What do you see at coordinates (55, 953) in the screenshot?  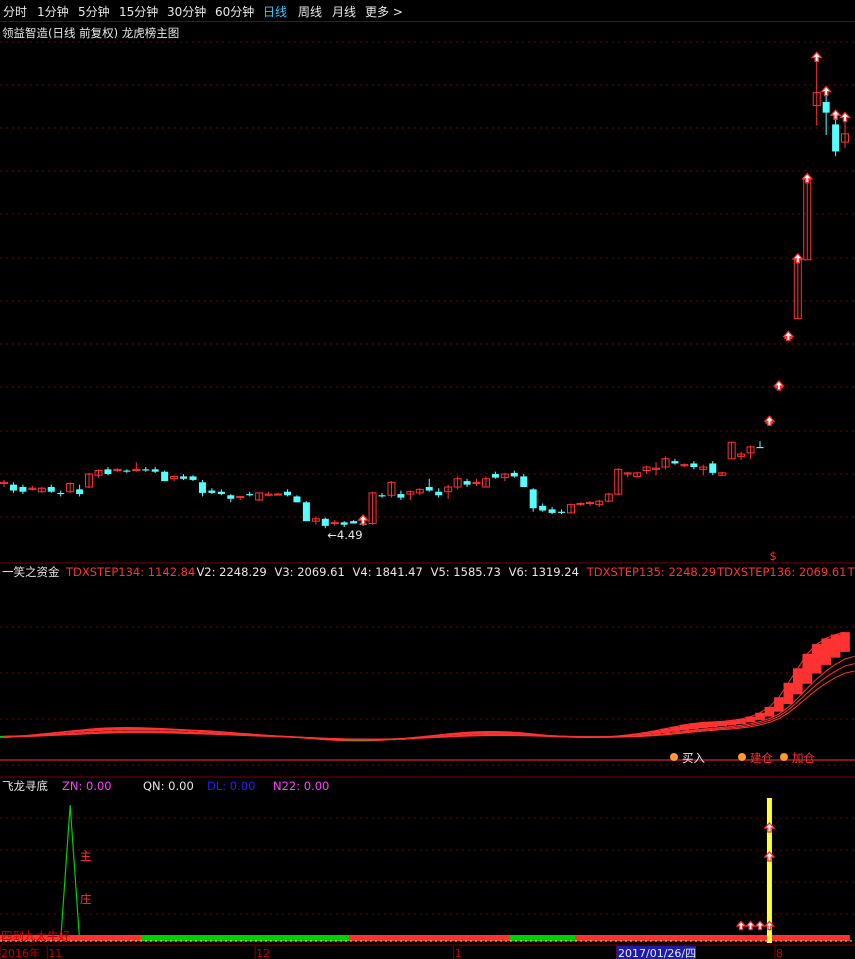 I see `x-tick-1: 11` at bounding box center [55, 953].